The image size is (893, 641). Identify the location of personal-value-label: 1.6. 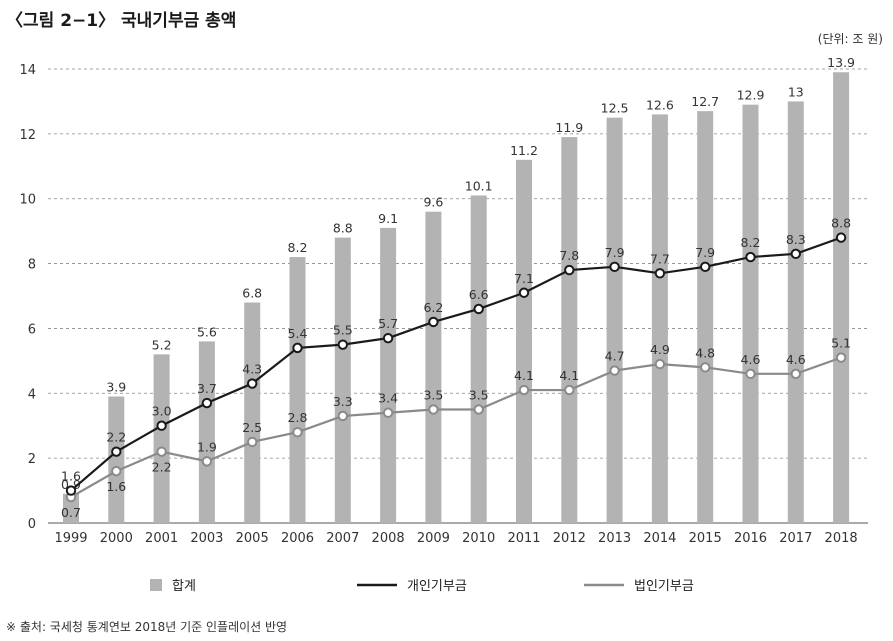
(71, 476).